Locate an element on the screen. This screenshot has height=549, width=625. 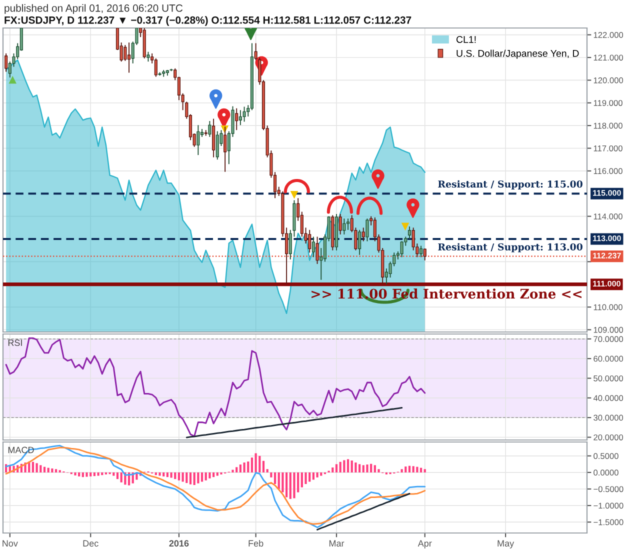
y-tick-label: 0.0000 is located at coordinates (606, 473).